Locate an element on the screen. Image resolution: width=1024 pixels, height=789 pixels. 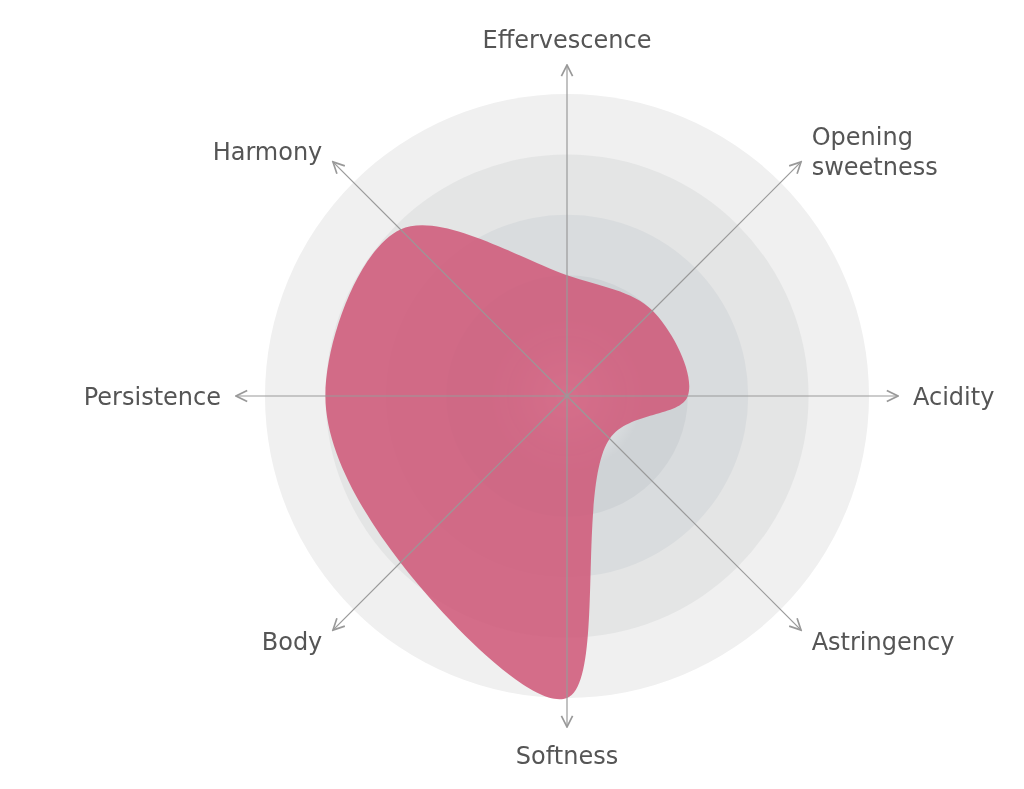
spoke-label: Effervescence is located at coordinates (567, 40).